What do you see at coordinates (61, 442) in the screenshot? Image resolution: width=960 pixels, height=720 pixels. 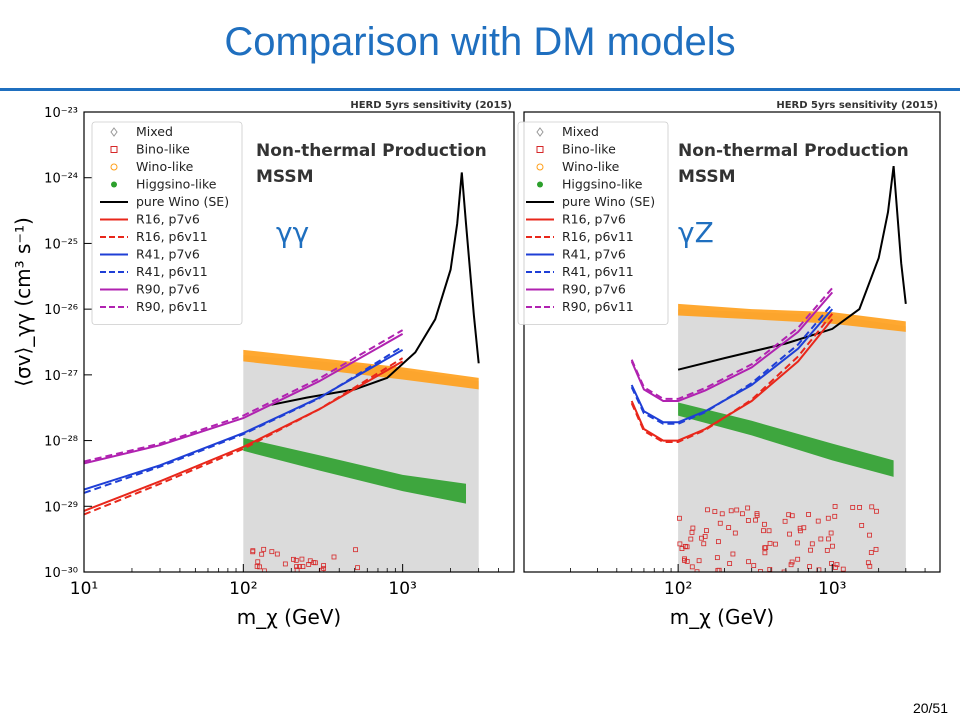 I see `y-tick-label: 10⁻²⁸` at bounding box center [61, 442].